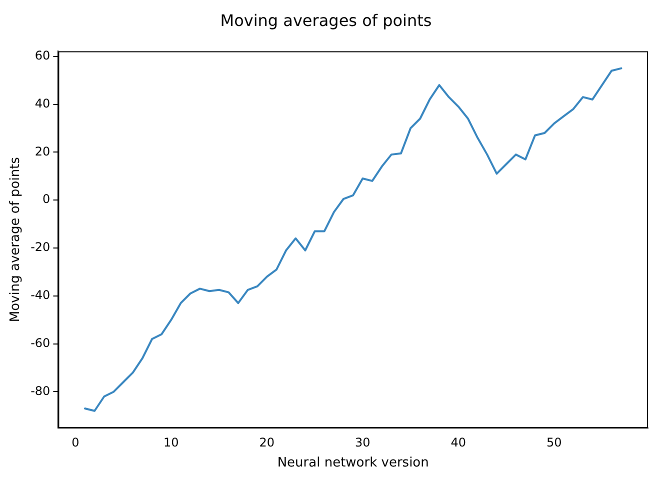 This screenshot has width=649, height=479. Describe the element at coordinates (46, 199) in the screenshot. I see `y-tick-label: 0` at that location.